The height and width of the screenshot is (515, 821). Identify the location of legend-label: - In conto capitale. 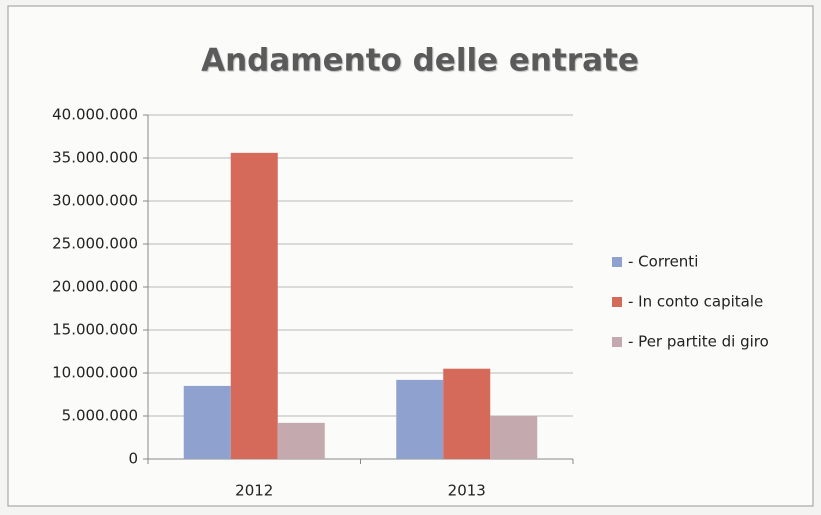
(695, 302).